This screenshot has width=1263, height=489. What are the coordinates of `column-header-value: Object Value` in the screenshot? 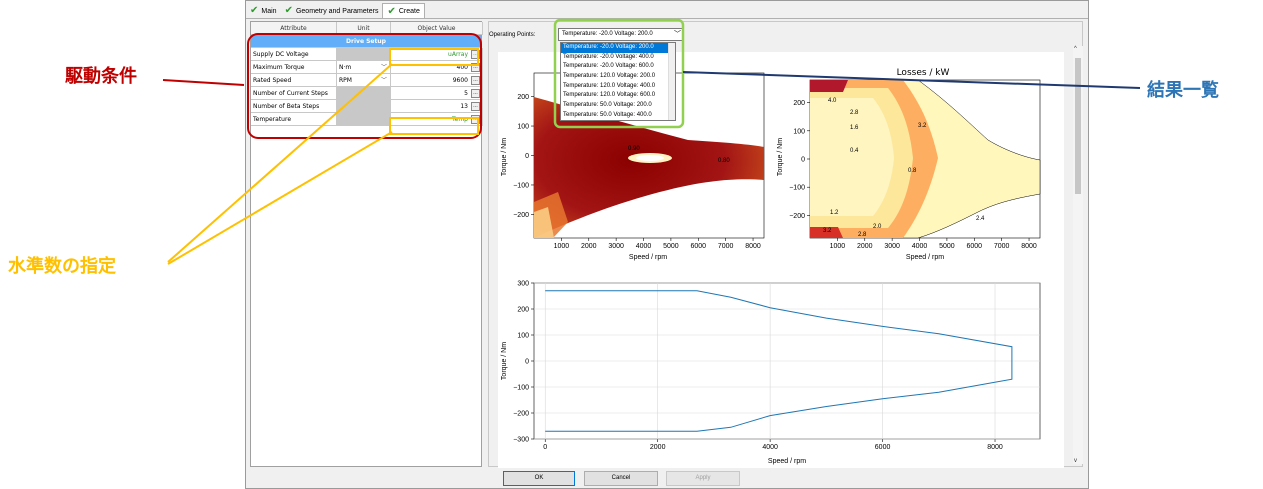 It's located at (437, 28).